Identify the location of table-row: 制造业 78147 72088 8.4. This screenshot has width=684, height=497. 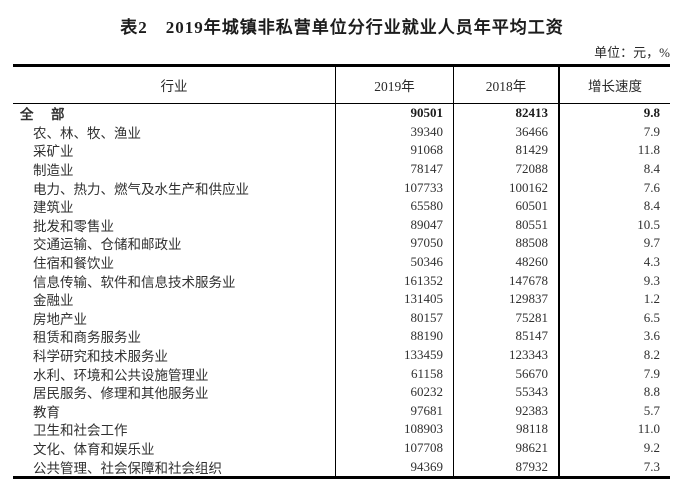
(341, 169).